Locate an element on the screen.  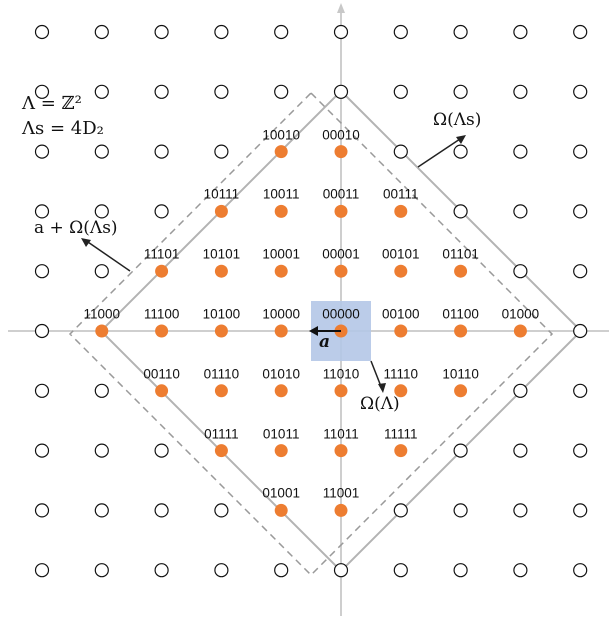
codeword-label: 11101 is located at coordinates (161, 254).